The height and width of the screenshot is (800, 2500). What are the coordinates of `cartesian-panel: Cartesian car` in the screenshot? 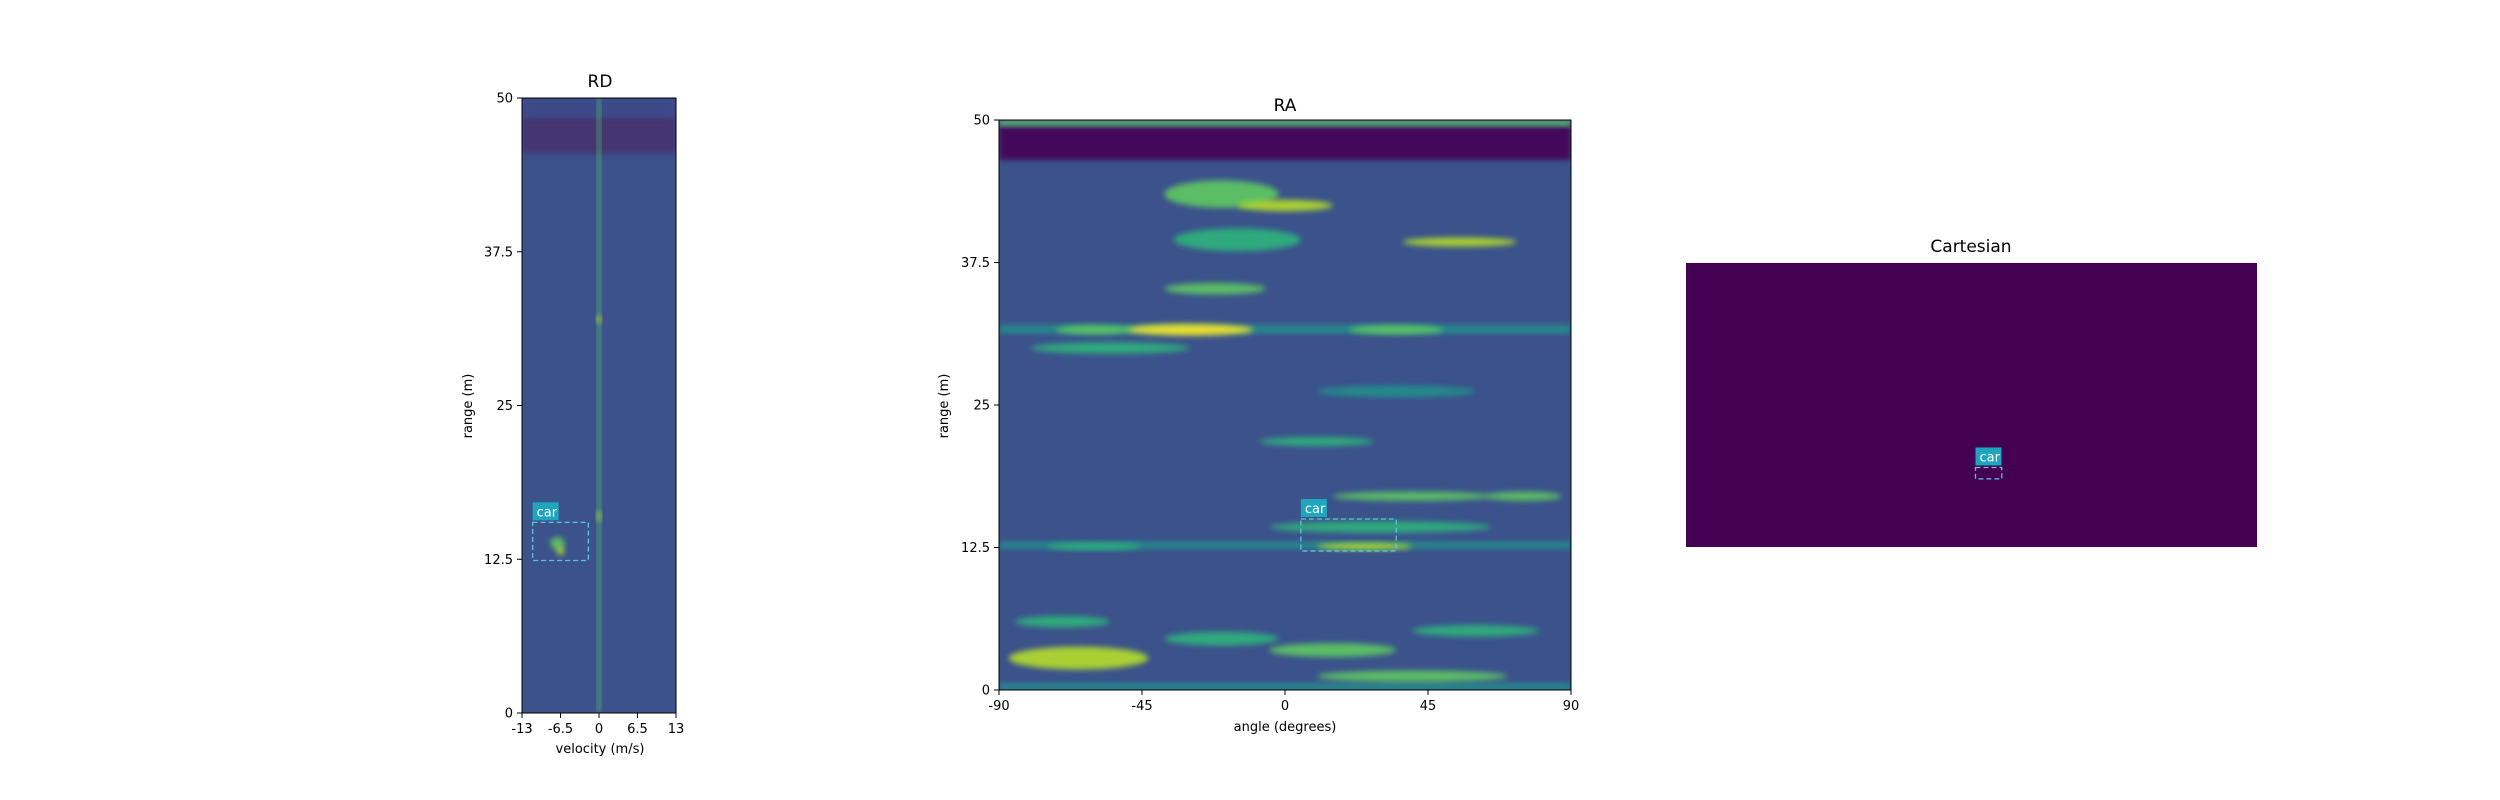 It's located at (1971, 392).